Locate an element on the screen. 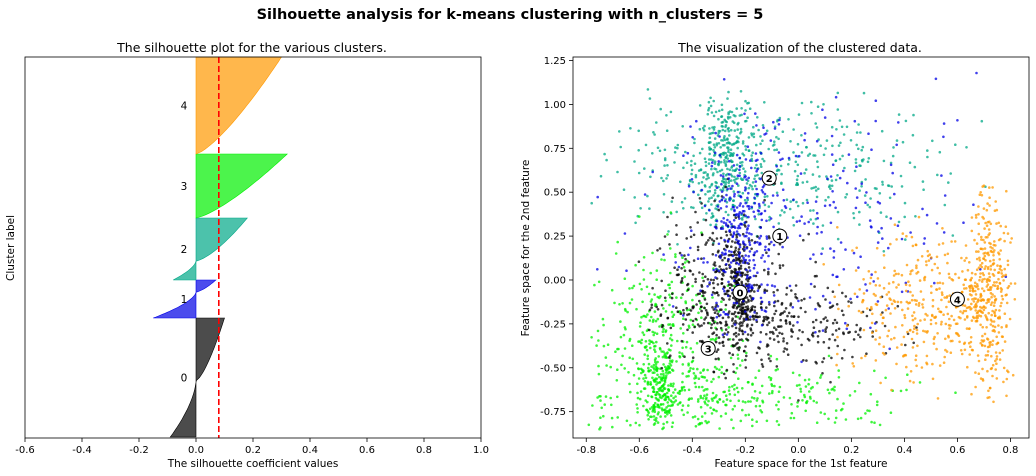 The height and width of the screenshot is (476, 1036). silhouette-cluster-label-3: 3 is located at coordinates (184, 187).